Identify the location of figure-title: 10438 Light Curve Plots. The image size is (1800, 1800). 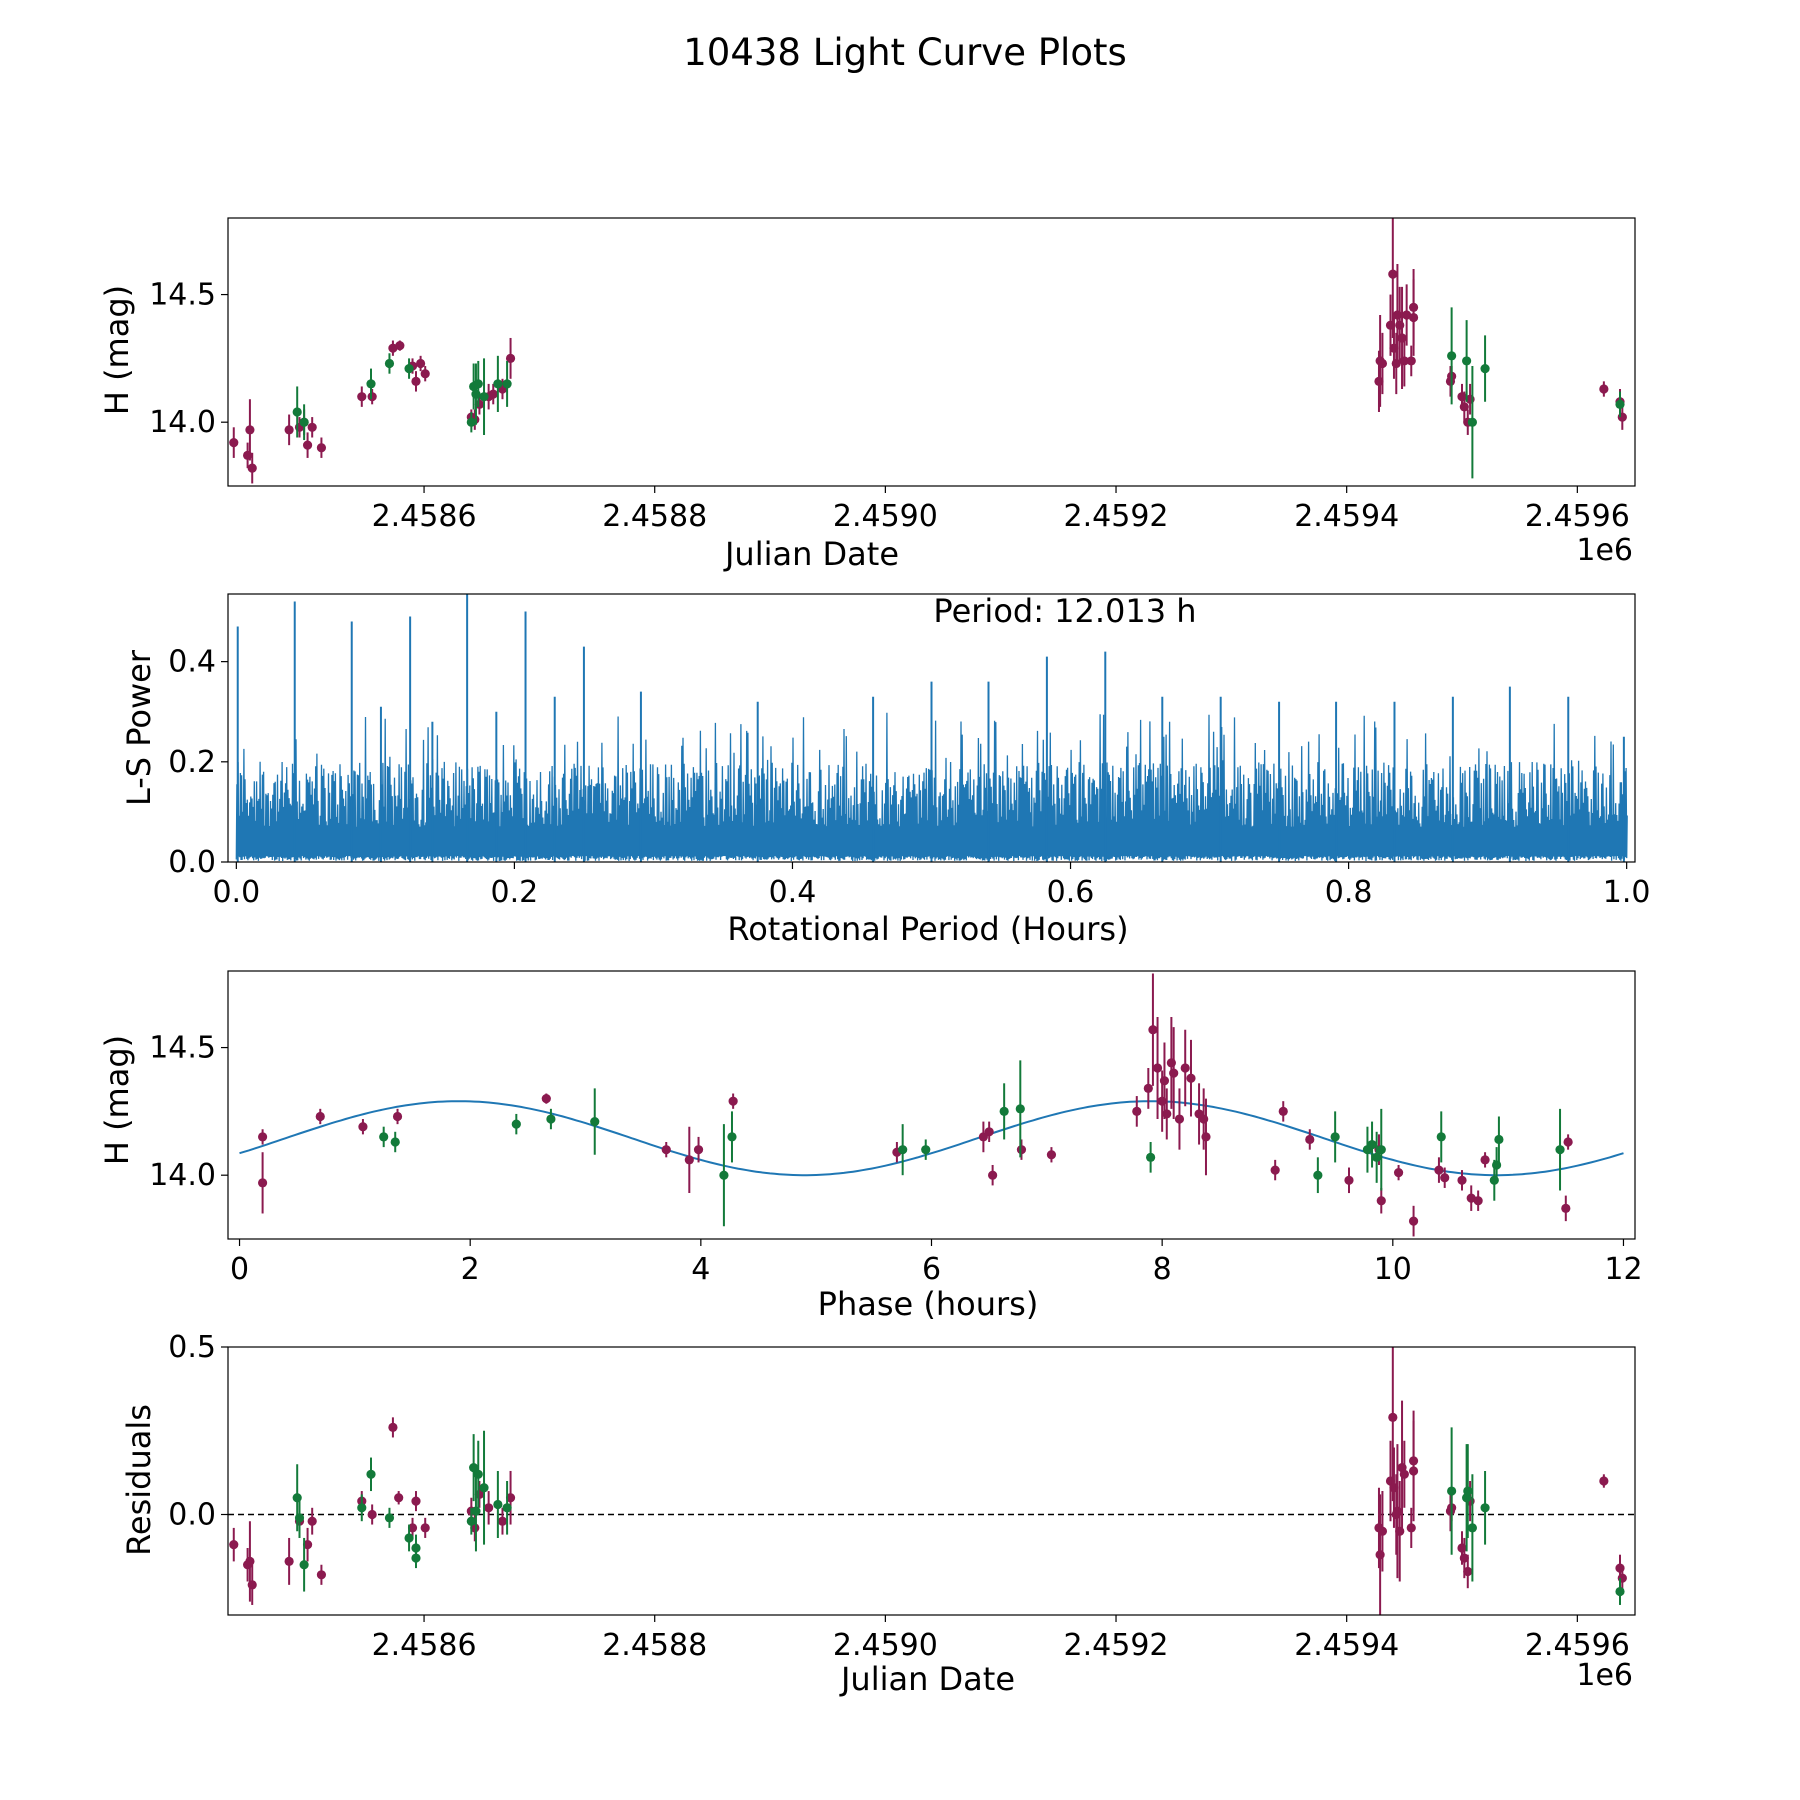
(905, 52).